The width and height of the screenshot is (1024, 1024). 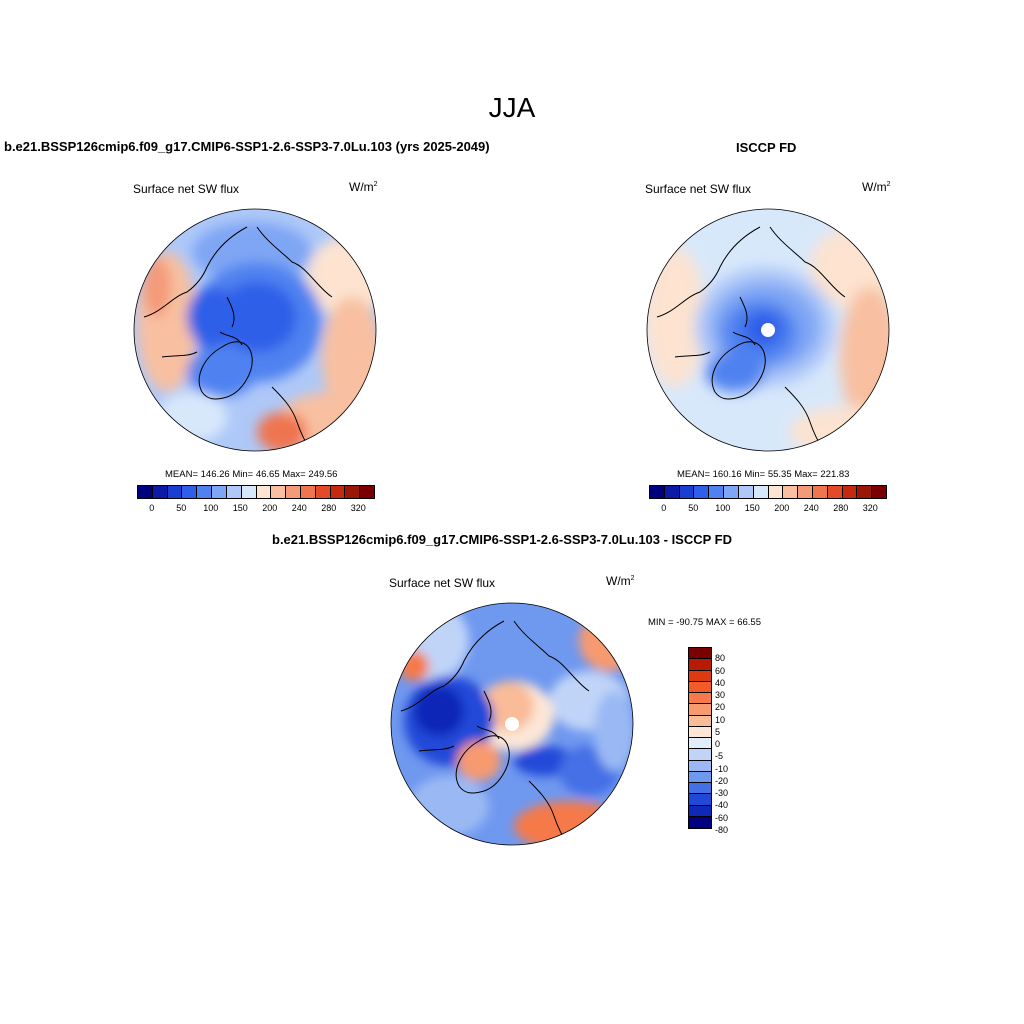 What do you see at coordinates (763, 474) in the screenshot?
I see `obs-stats: MEAN= 160.16 Min= 55.35 Max= 221.83` at bounding box center [763, 474].